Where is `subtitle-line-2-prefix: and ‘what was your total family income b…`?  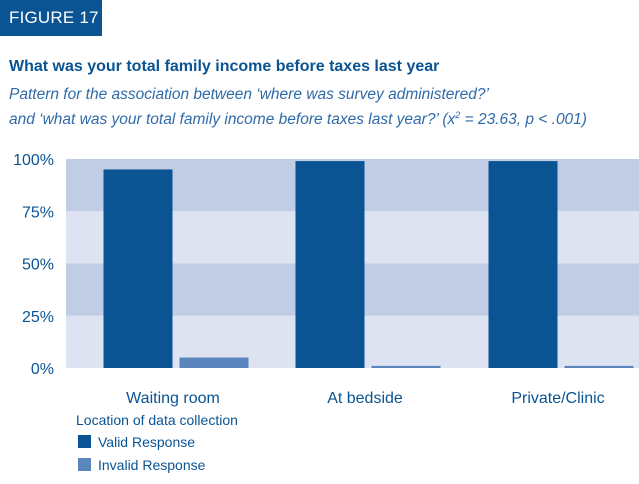
subtitle-line-2-prefix: and ‘what was your total family income b… is located at coordinates (228, 119).